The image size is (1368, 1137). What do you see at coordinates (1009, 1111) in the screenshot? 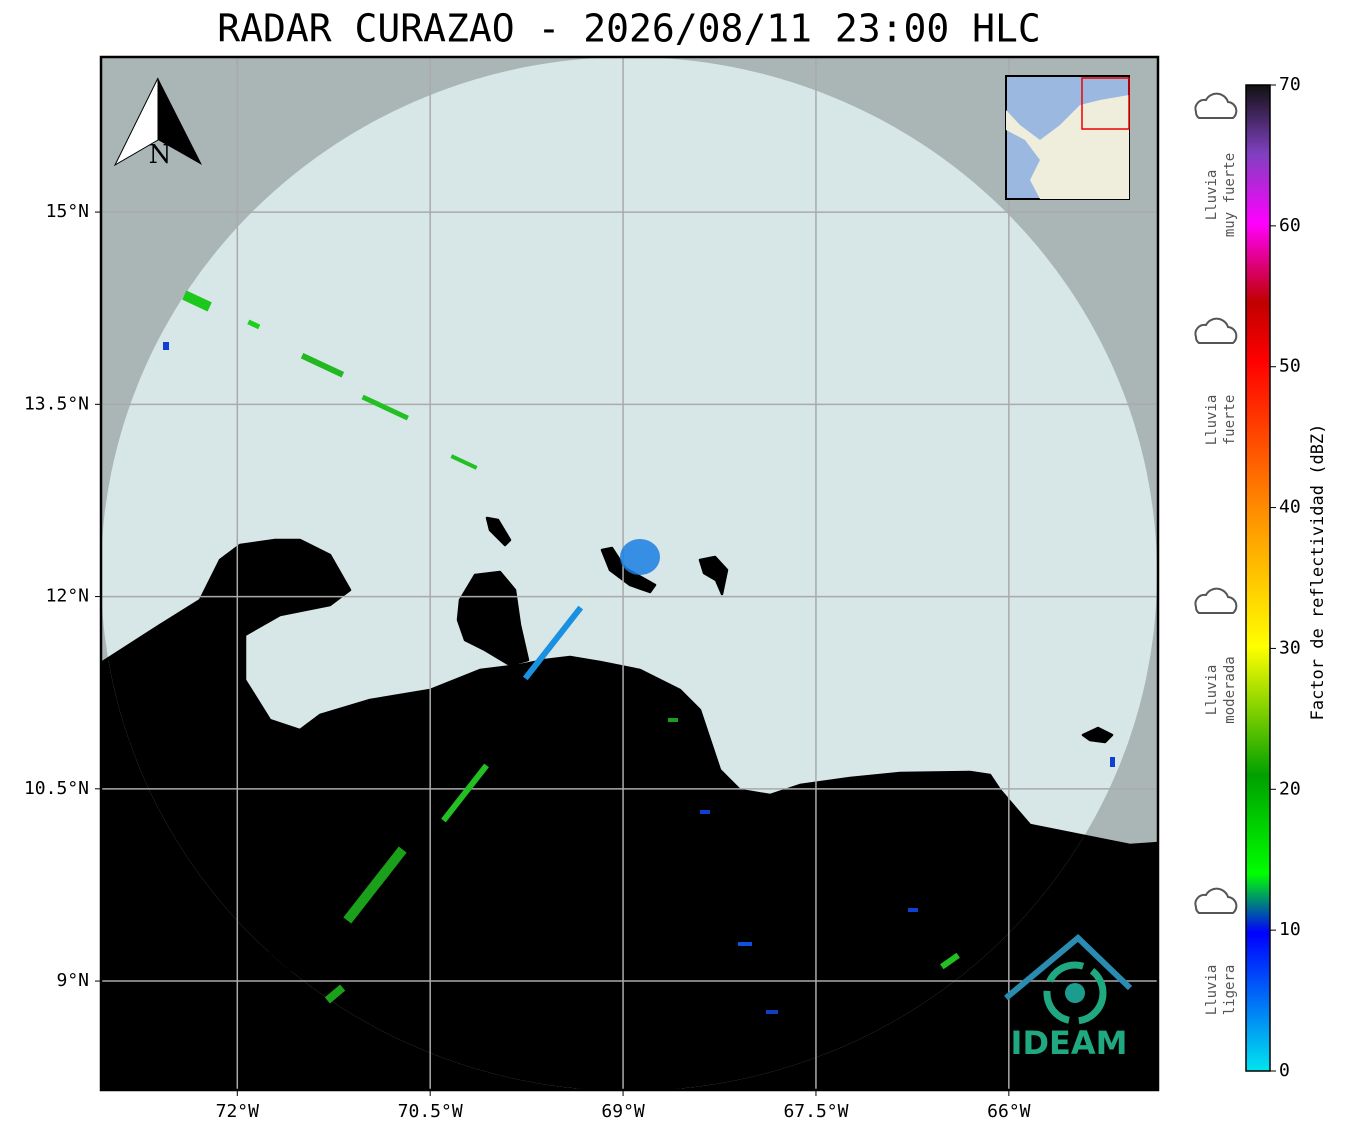
I see `x-tick-label: 66°W` at bounding box center [1009, 1111].